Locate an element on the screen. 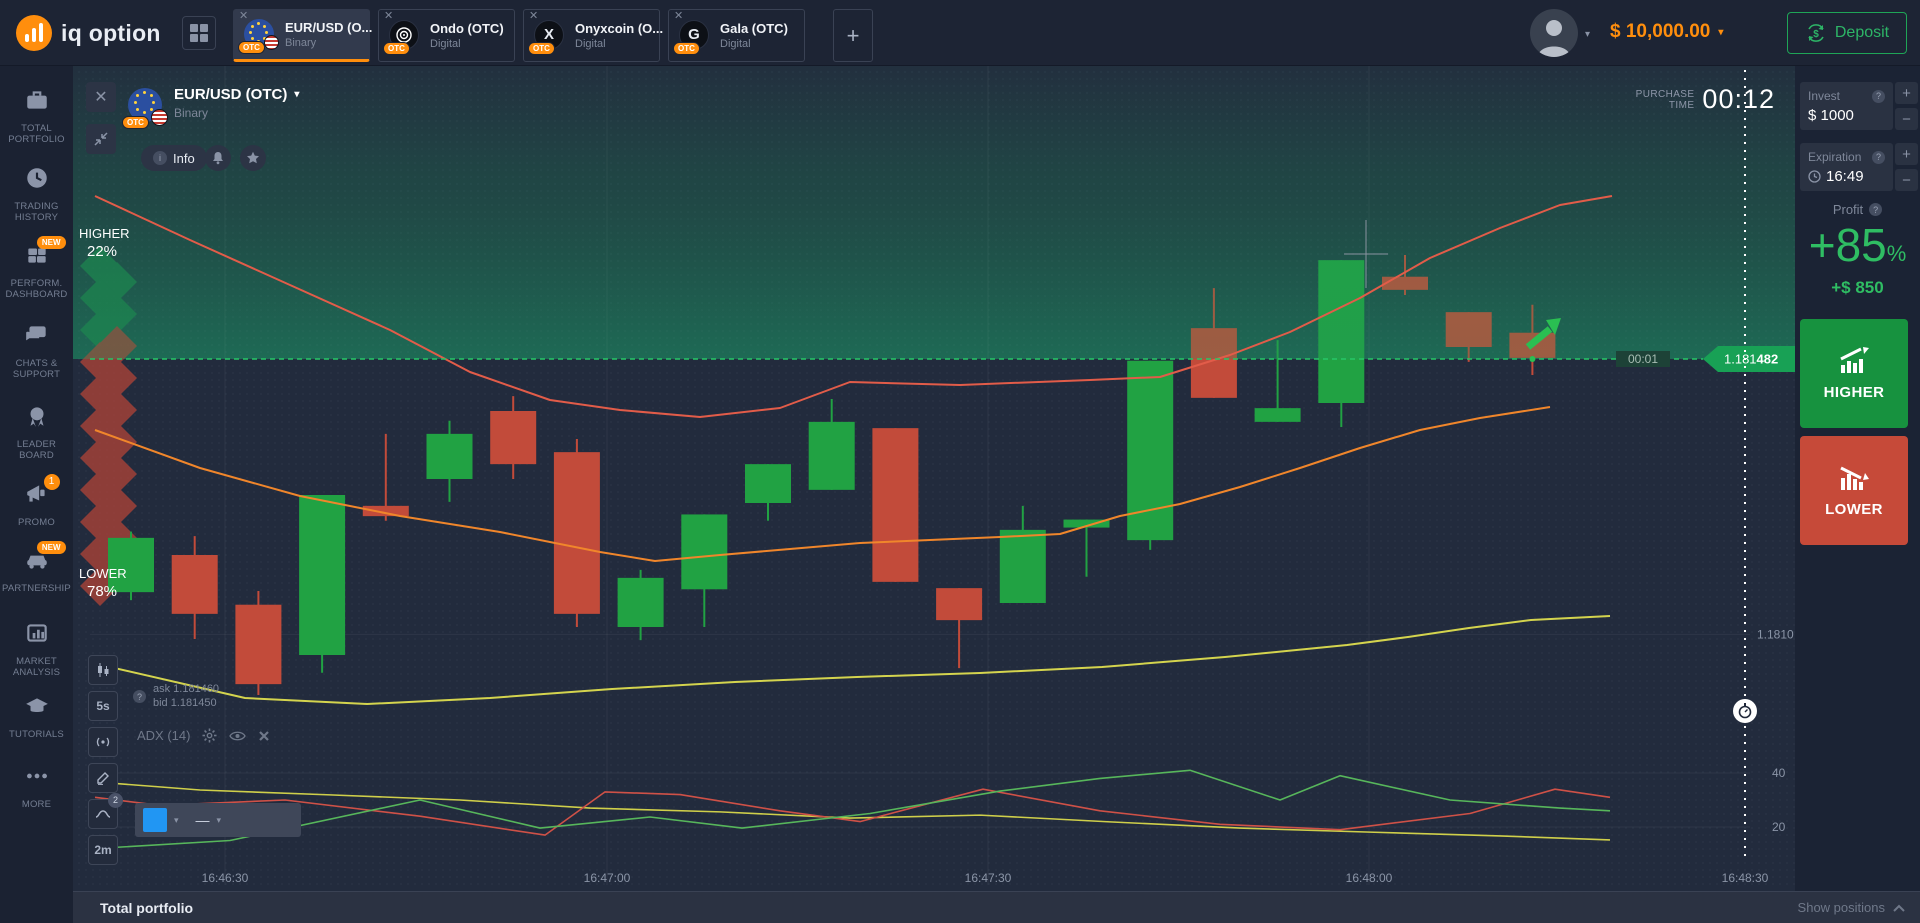 This screenshot has height=923, width=1920. stopwatch-icon is located at coordinates (1745, 711).